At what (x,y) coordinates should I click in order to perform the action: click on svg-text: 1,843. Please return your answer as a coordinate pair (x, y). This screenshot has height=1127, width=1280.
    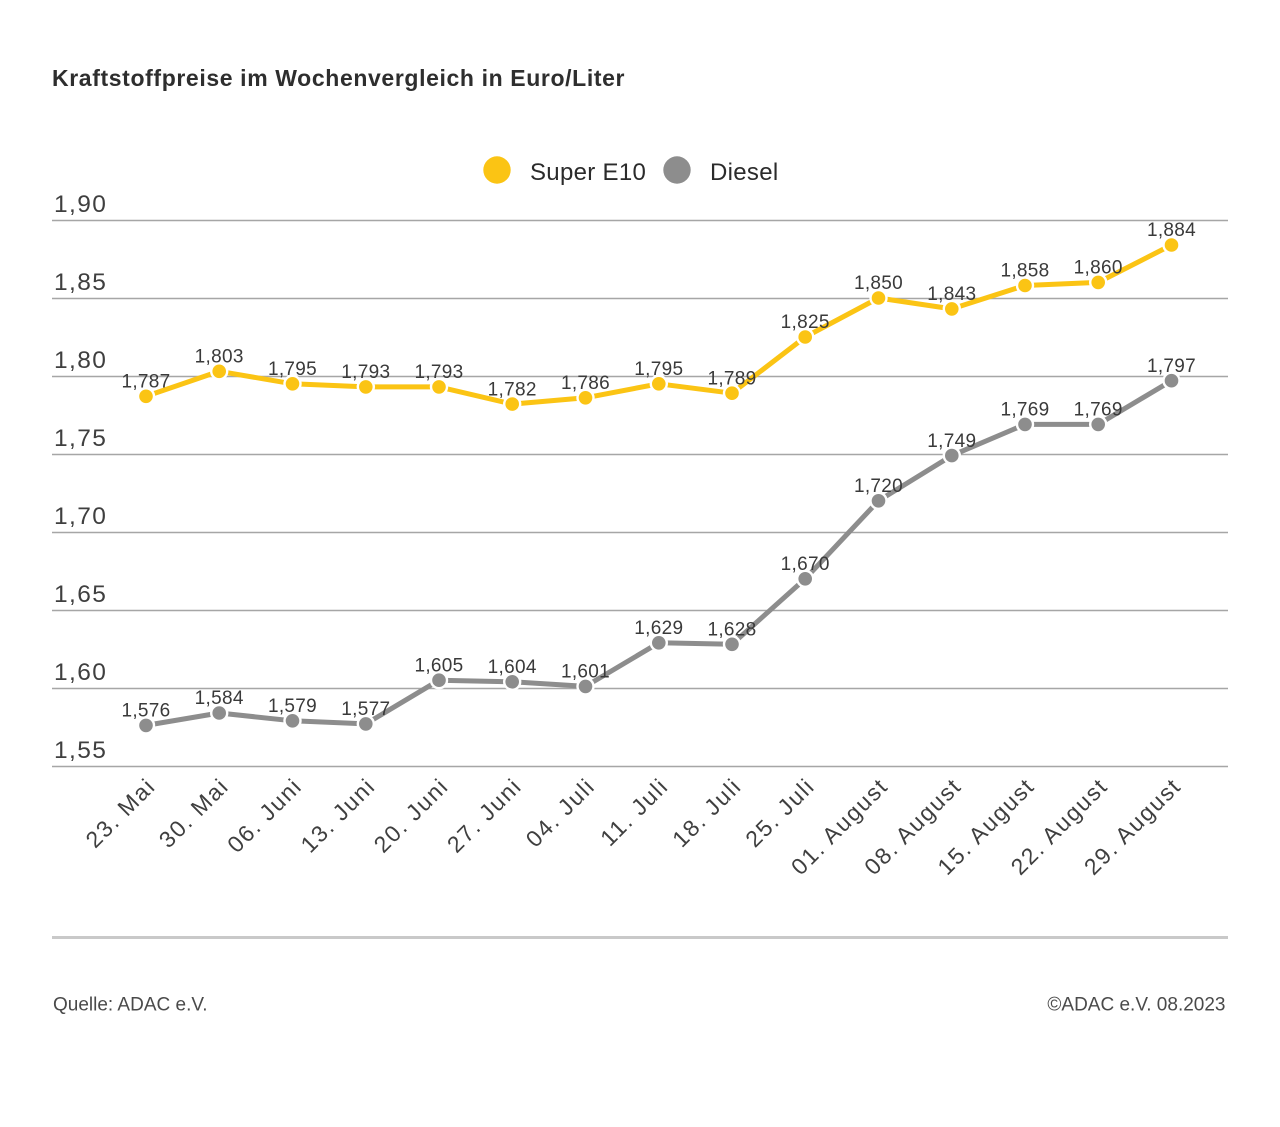
    Looking at the image, I should click on (951, 294).